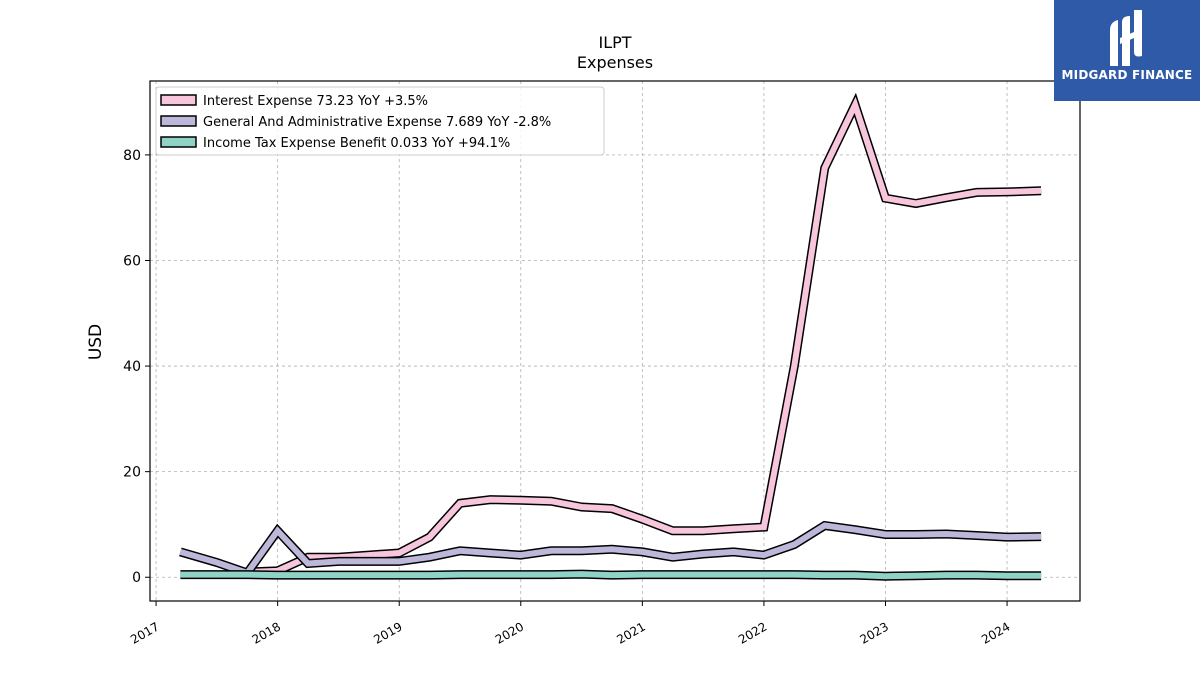 The height and width of the screenshot is (675, 1200). Describe the element at coordinates (132, 473) in the screenshot. I see `y-tick-label: 20` at that location.